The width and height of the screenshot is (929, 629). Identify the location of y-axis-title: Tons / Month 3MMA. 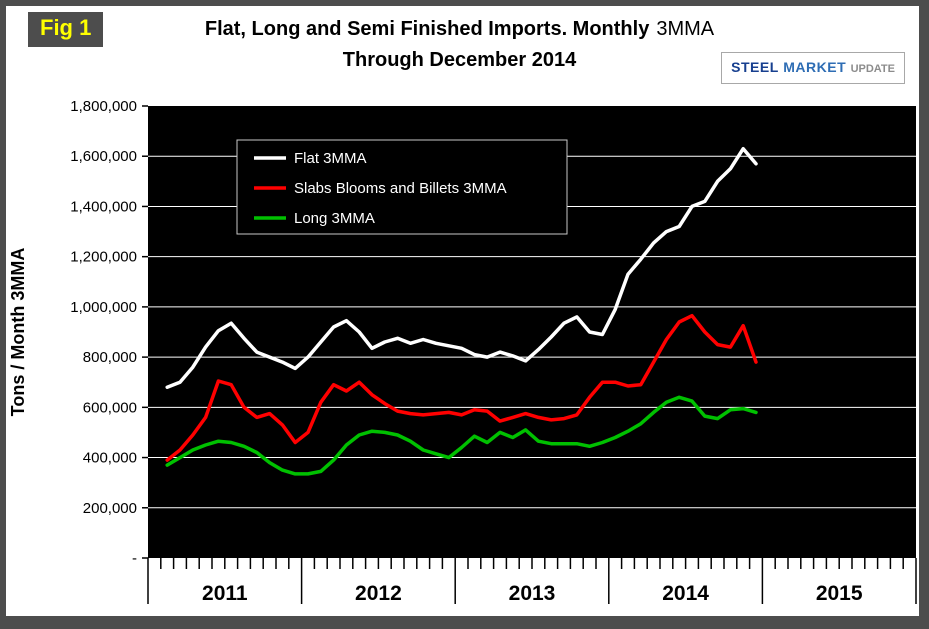
(18, 332).